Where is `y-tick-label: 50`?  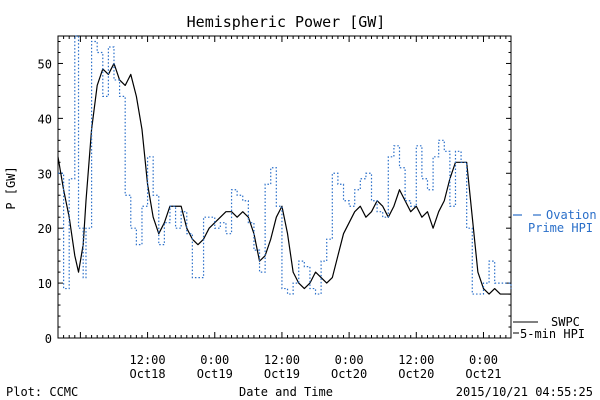
y-tick-label: 50 is located at coordinates (45, 64).